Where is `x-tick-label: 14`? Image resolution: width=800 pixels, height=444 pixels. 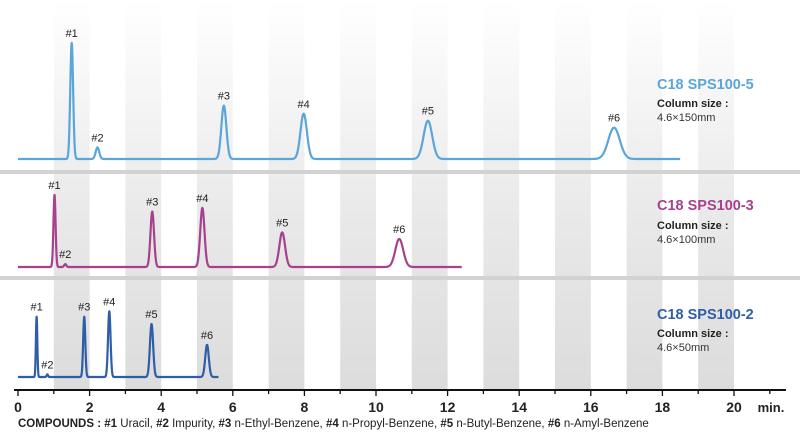 x-tick-label: 14 is located at coordinates (519, 407).